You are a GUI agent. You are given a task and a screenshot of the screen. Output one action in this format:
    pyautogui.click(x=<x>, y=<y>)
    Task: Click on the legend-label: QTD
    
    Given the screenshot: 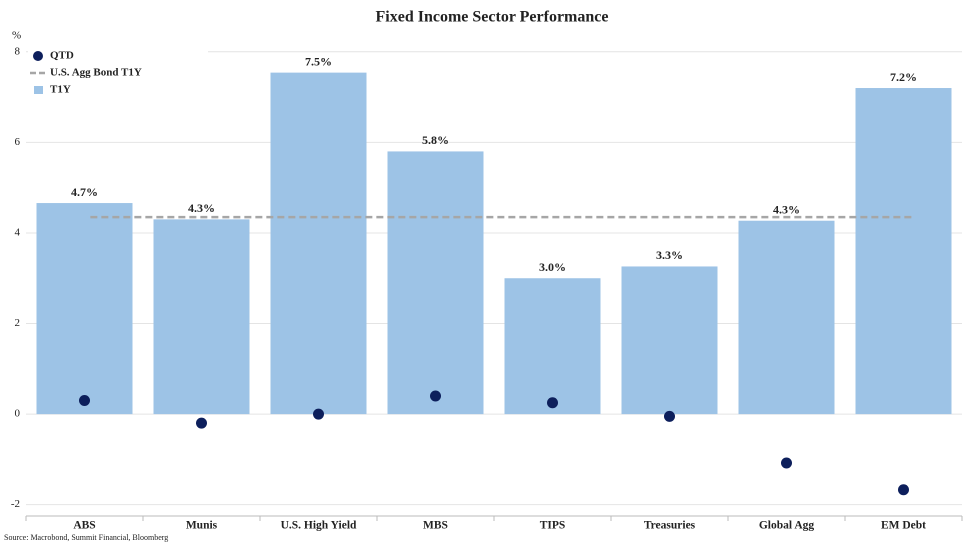 What is the action you would take?
    pyautogui.click(x=62, y=56)
    